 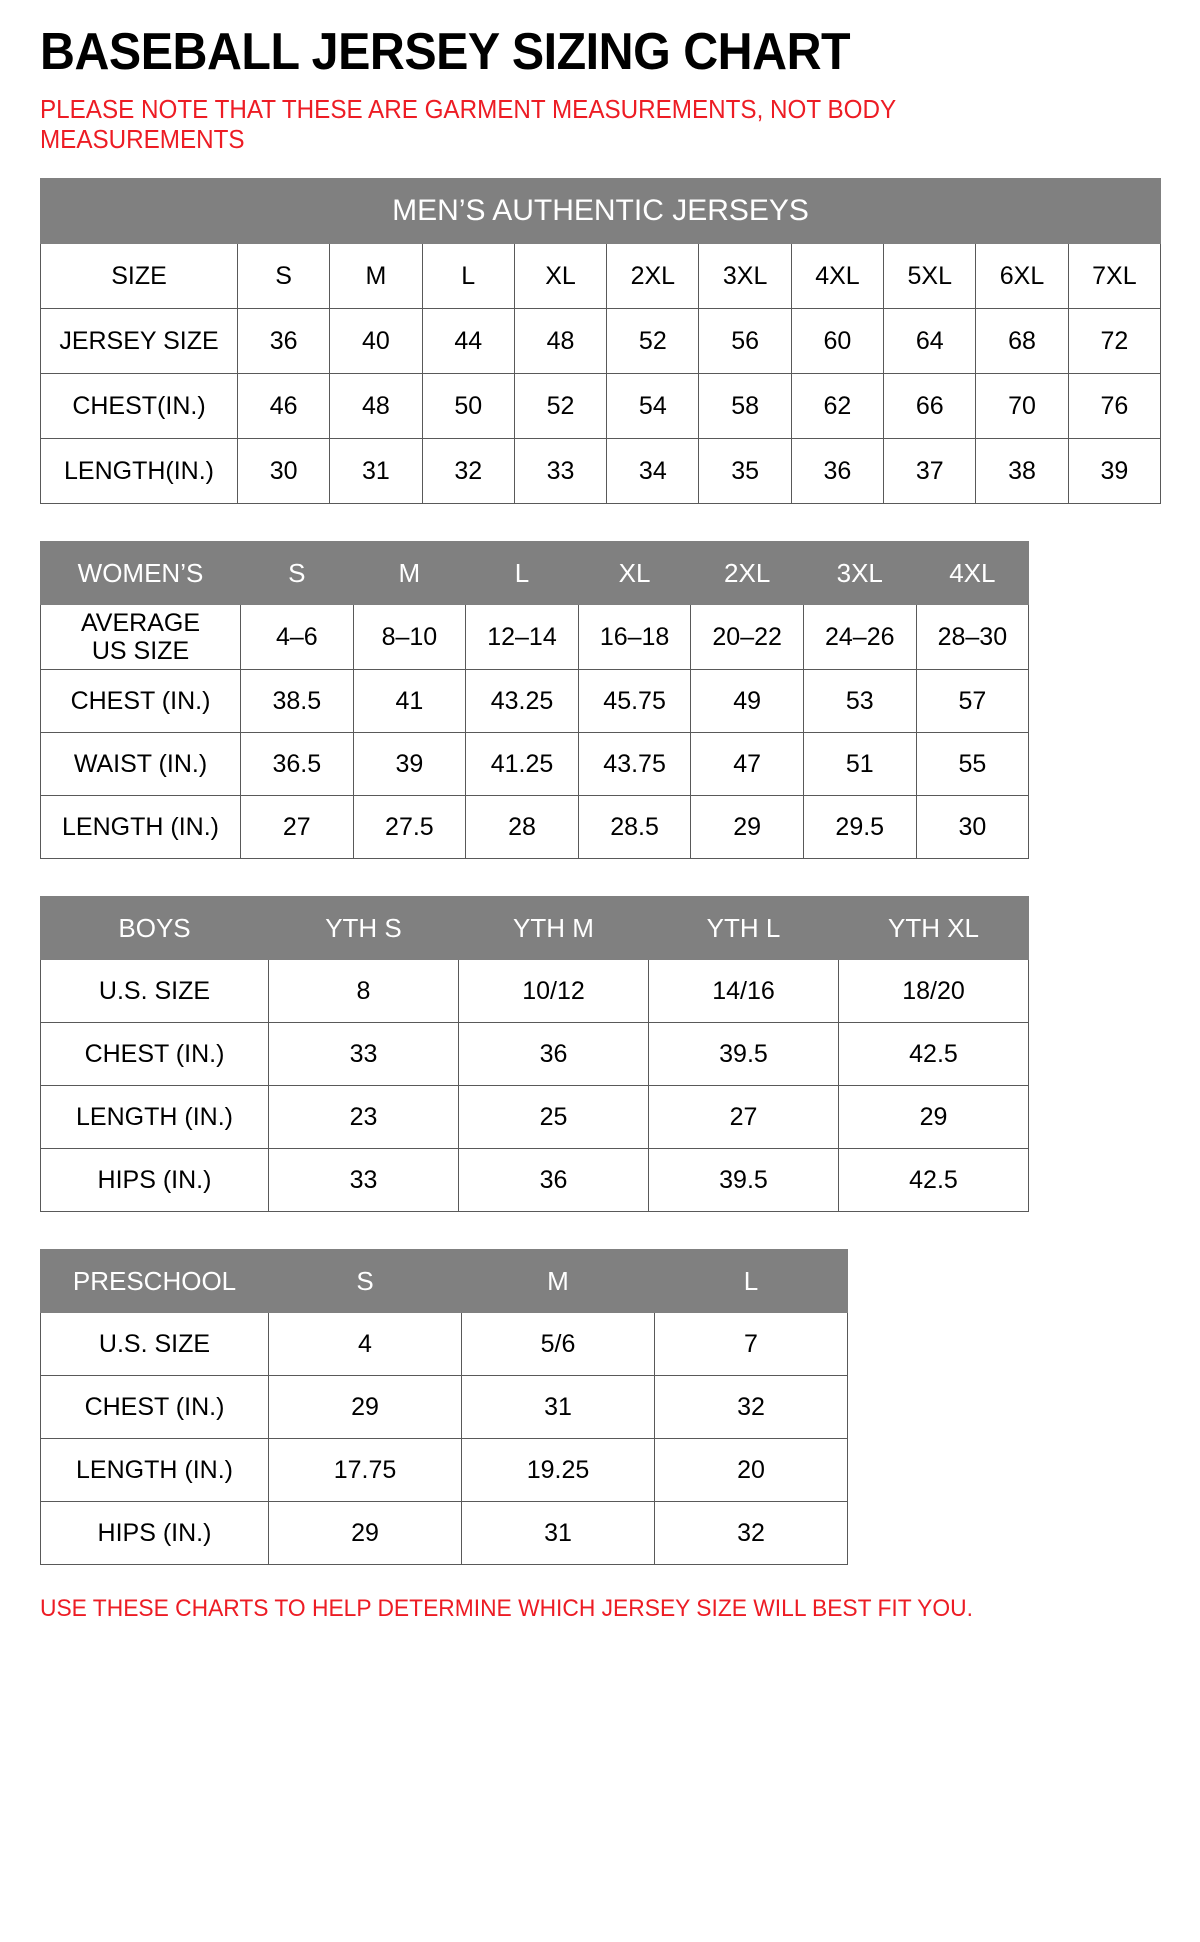 What do you see at coordinates (859, 573) in the screenshot?
I see `womens-col-3xl: 3XL` at bounding box center [859, 573].